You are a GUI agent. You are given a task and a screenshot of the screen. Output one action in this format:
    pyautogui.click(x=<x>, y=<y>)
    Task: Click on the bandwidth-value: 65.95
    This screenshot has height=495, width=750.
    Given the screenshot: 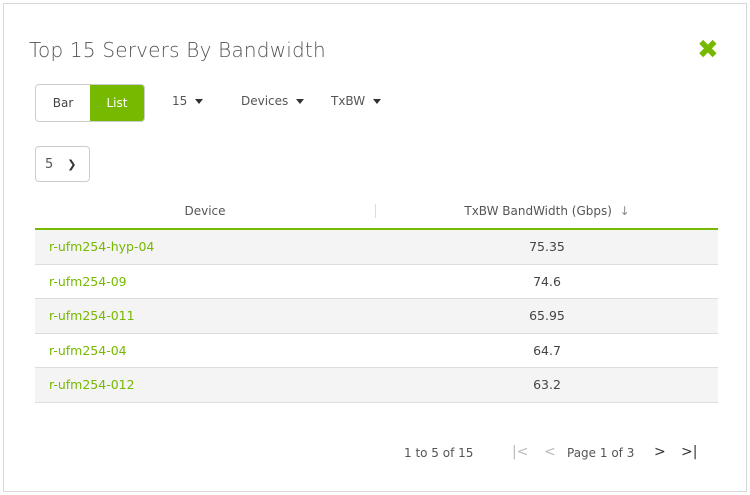 What is the action you would take?
    pyautogui.click(x=547, y=316)
    